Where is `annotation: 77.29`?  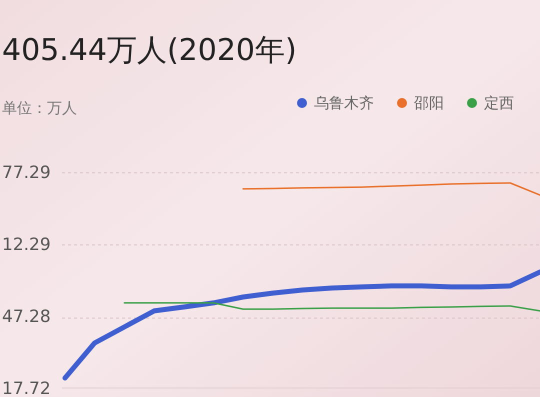 annotation: 77.29 is located at coordinates (26, 173).